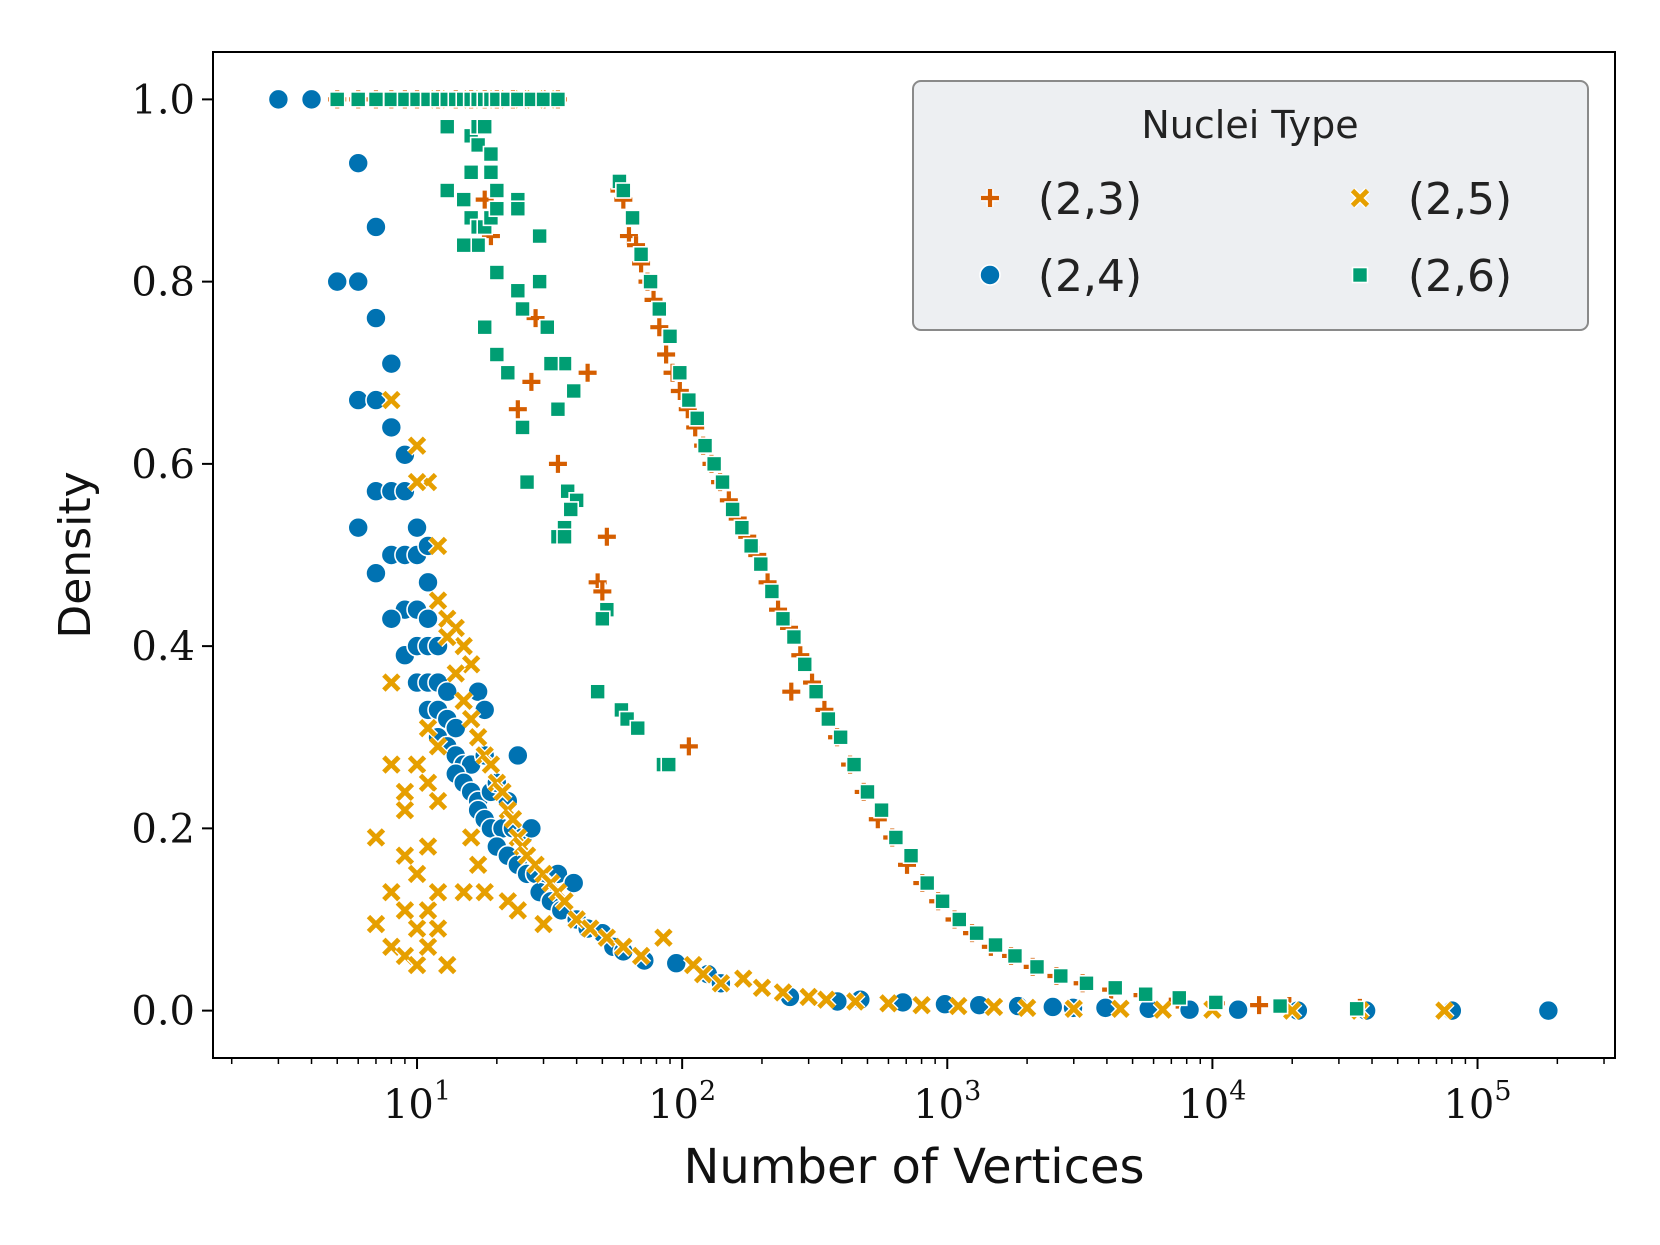 This screenshot has width=1660, height=1245. Describe the element at coordinates (1061, 199) in the screenshot. I see `legend-entry: (2,3)` at that location.